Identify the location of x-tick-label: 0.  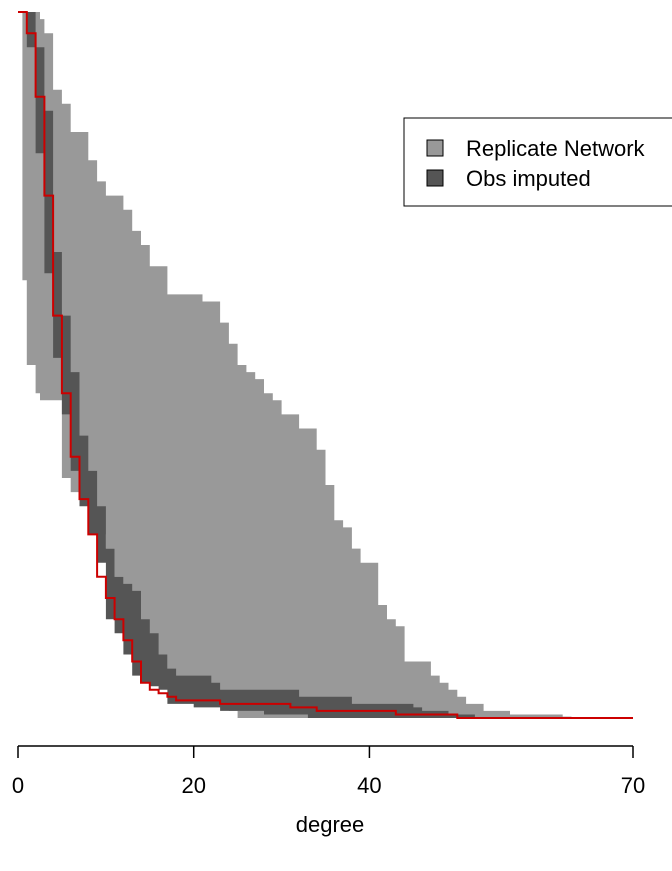
(18, 785).